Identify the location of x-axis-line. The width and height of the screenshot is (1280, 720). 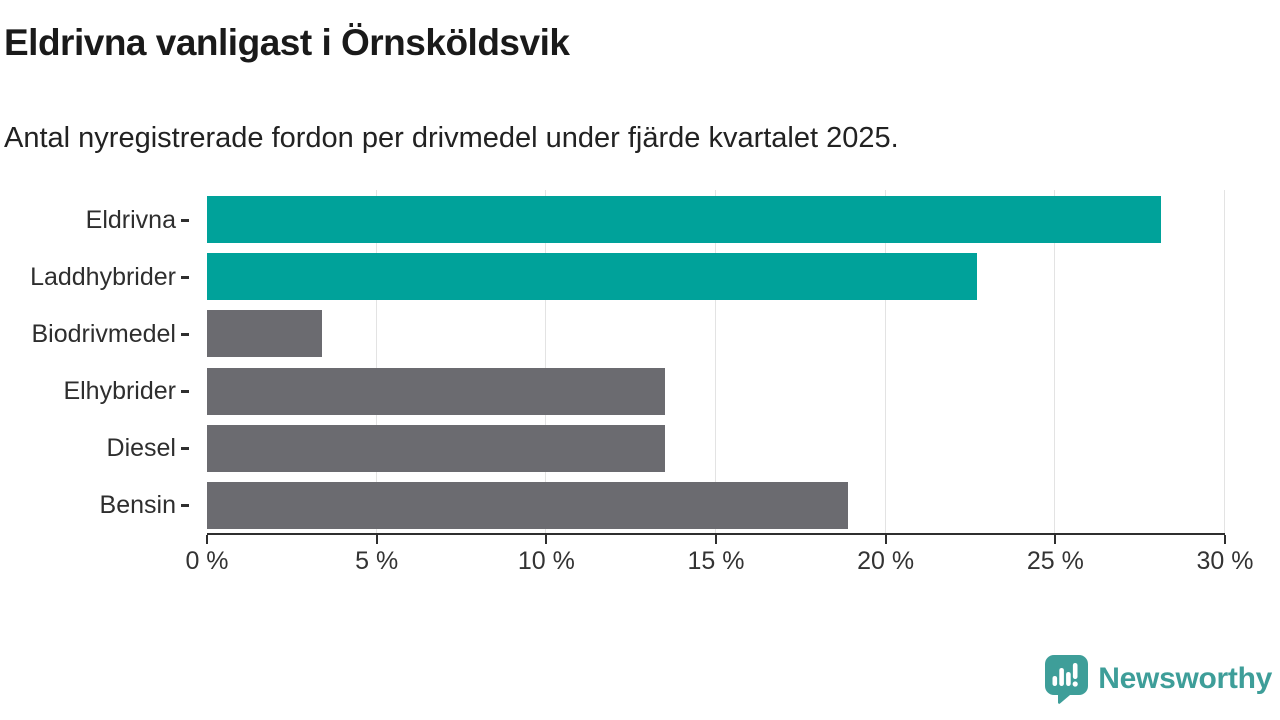
(716, 534).